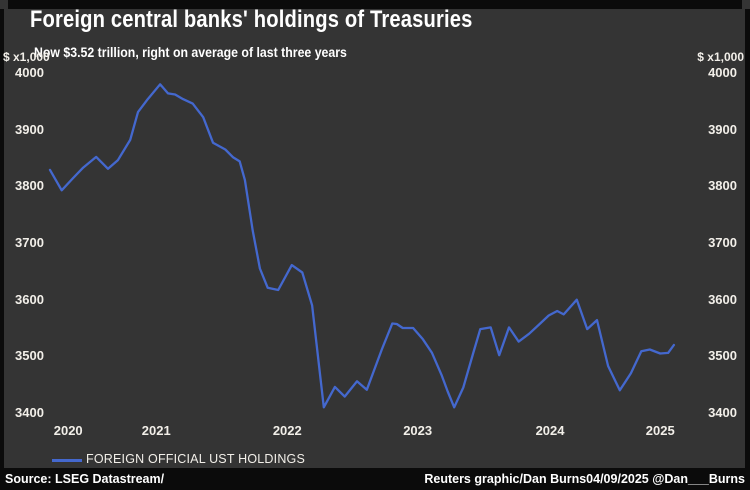 This screenshot has width=750, height=490. I want to click on y-tick-label-right: 3600, so click(722, 299).